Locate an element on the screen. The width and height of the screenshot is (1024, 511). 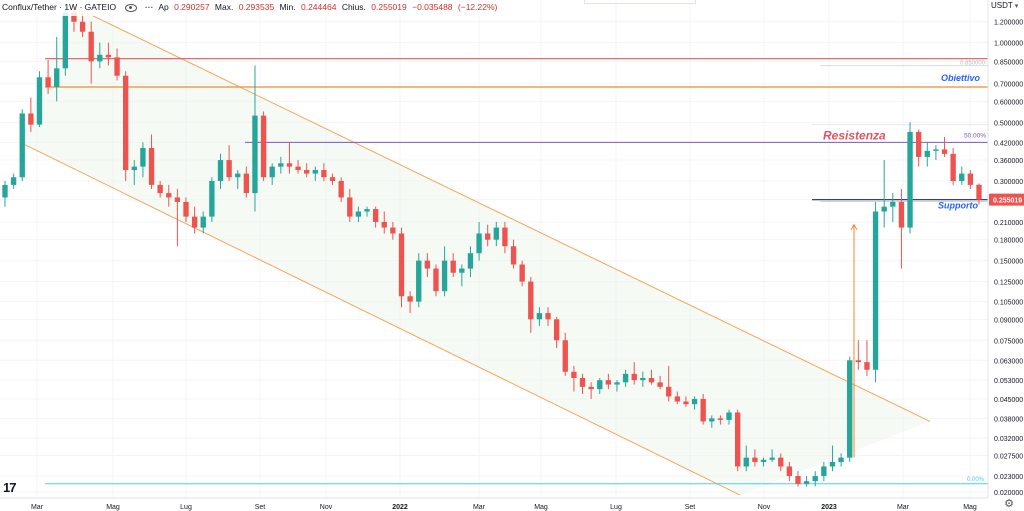
price-tick-label: 0.053000 is located at coordinates (1008, 381).